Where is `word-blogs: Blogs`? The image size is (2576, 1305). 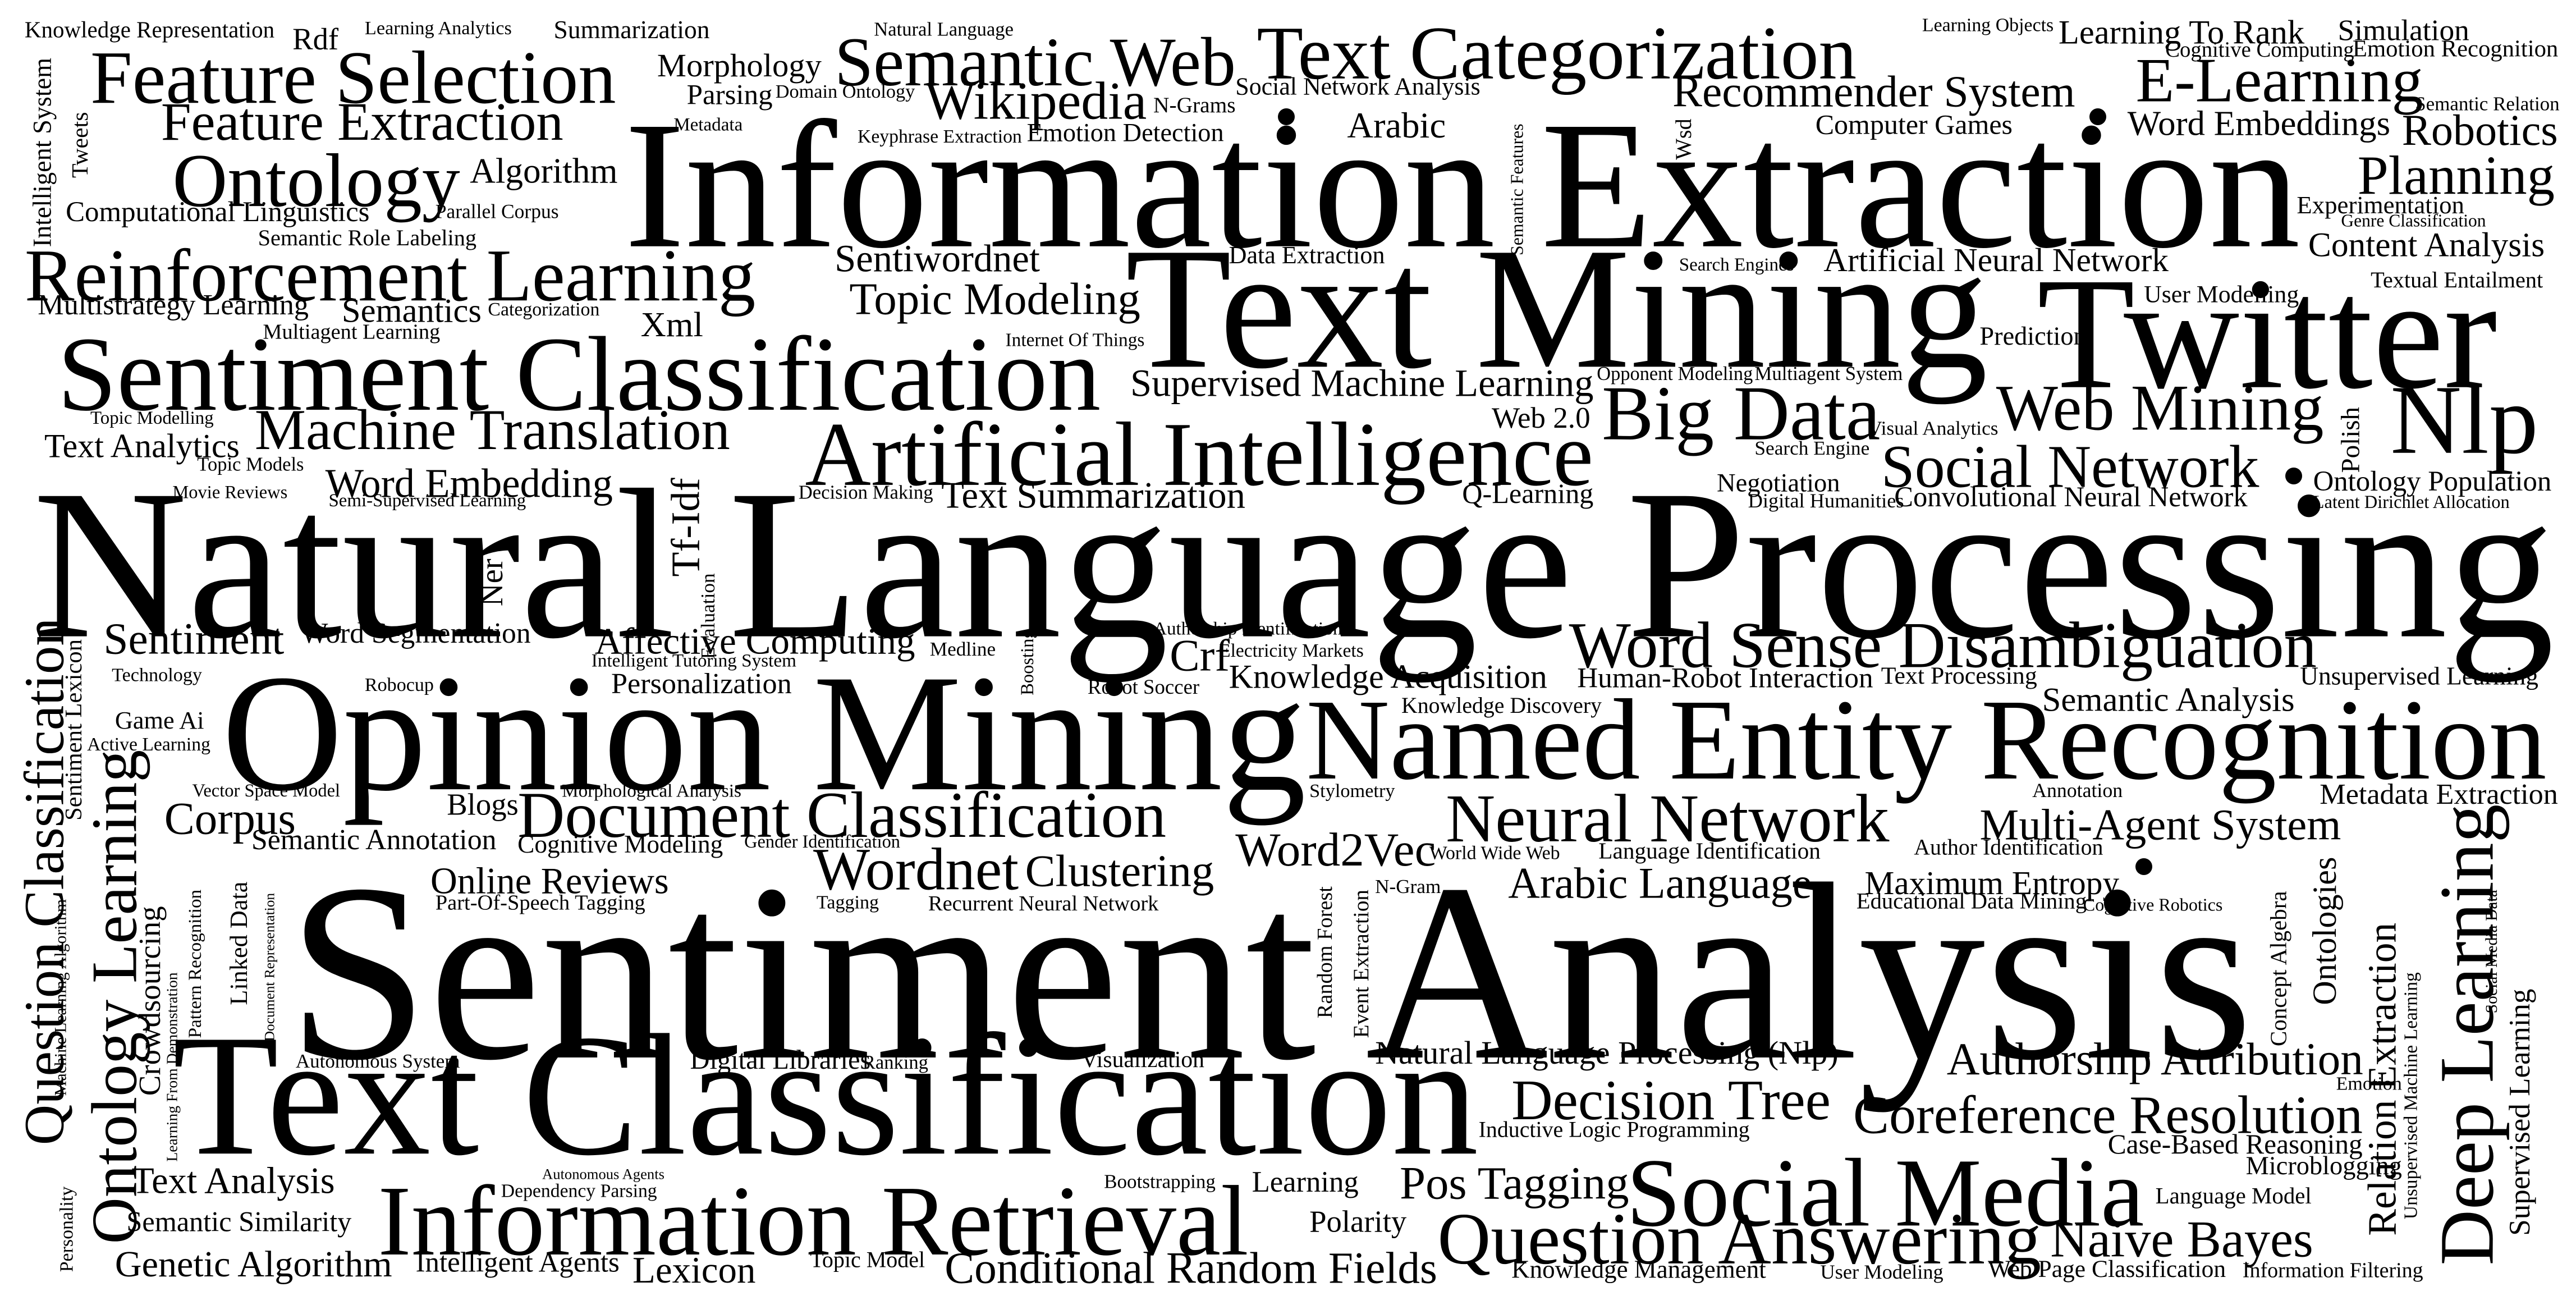
word-blogs: Blogs is located at coordinates (483, 804).